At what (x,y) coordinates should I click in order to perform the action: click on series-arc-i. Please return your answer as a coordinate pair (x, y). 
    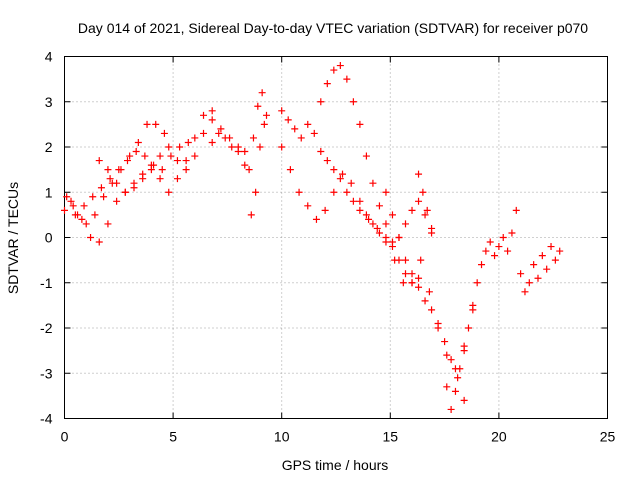
    Looking at the image, I should click on (377, 258).